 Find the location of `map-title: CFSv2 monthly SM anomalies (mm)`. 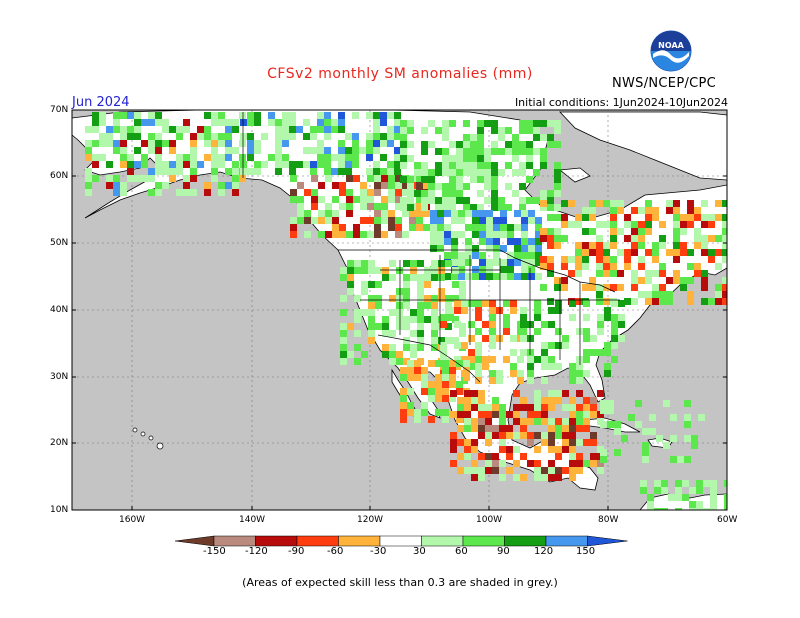

map-title: CFSv2 monthly SM anomalies (mm) is located at coordinates (400, 74).